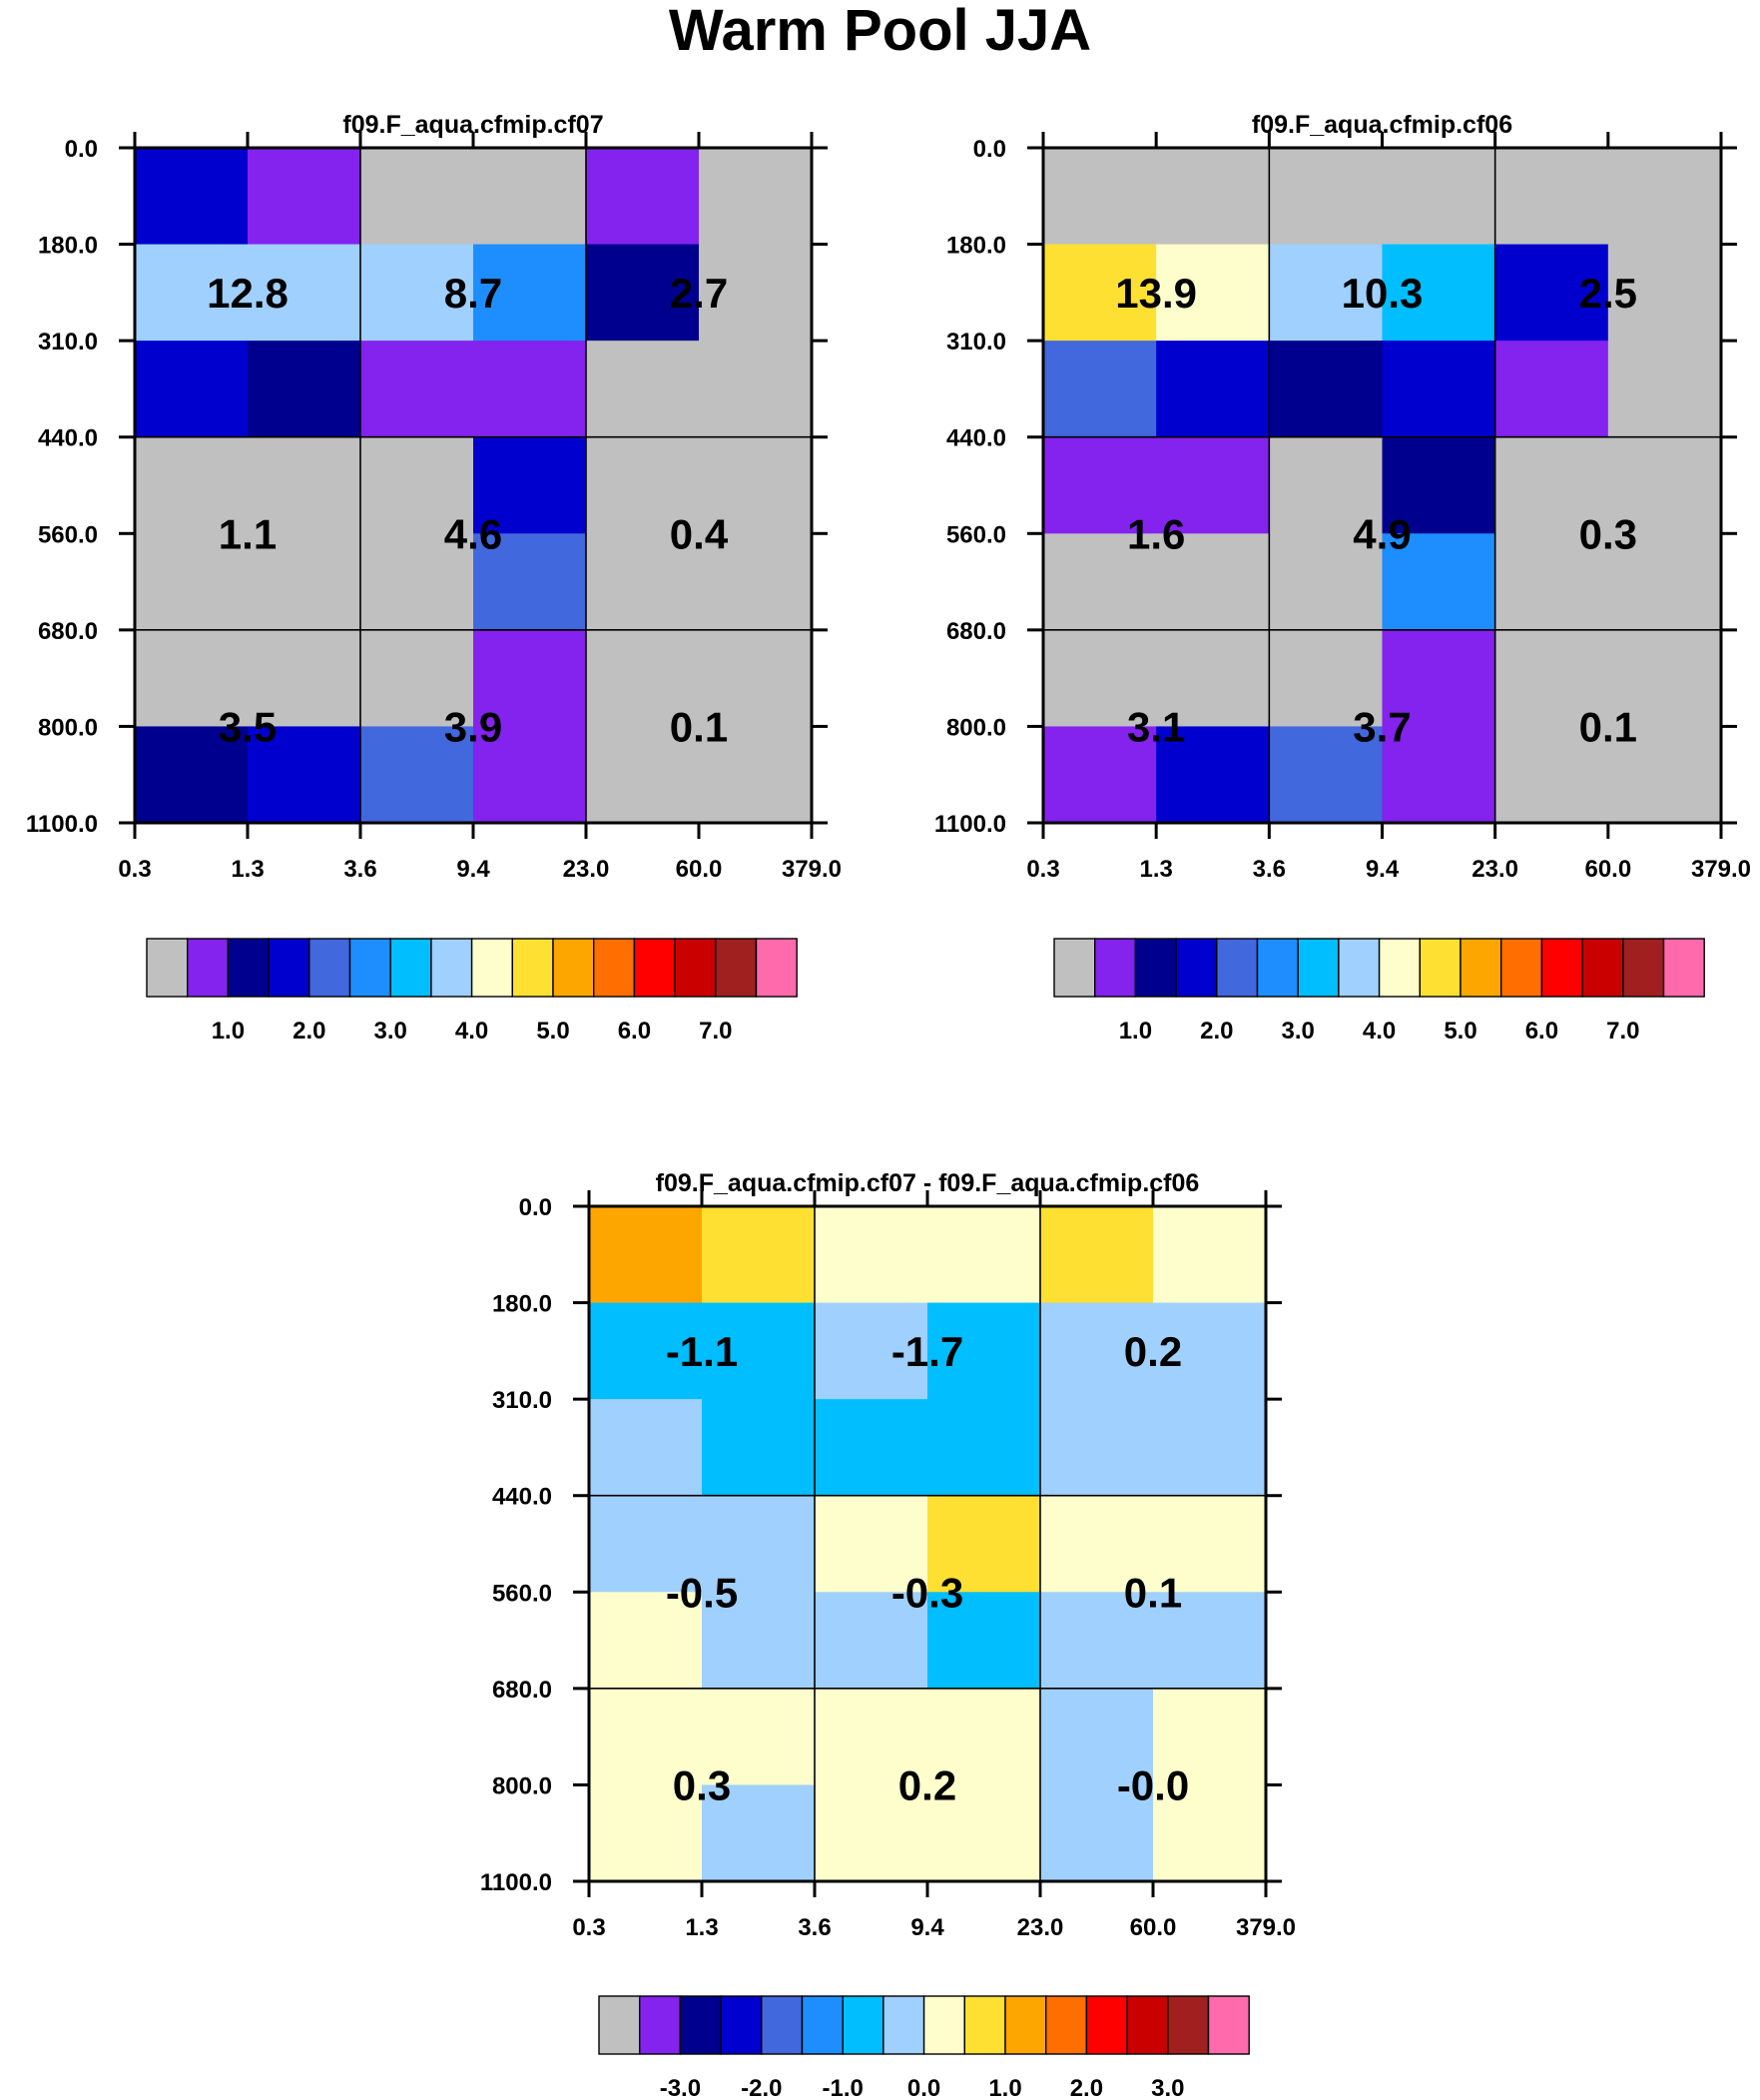  I want to click on cell-value-label: 0.4, so click(699, 533).